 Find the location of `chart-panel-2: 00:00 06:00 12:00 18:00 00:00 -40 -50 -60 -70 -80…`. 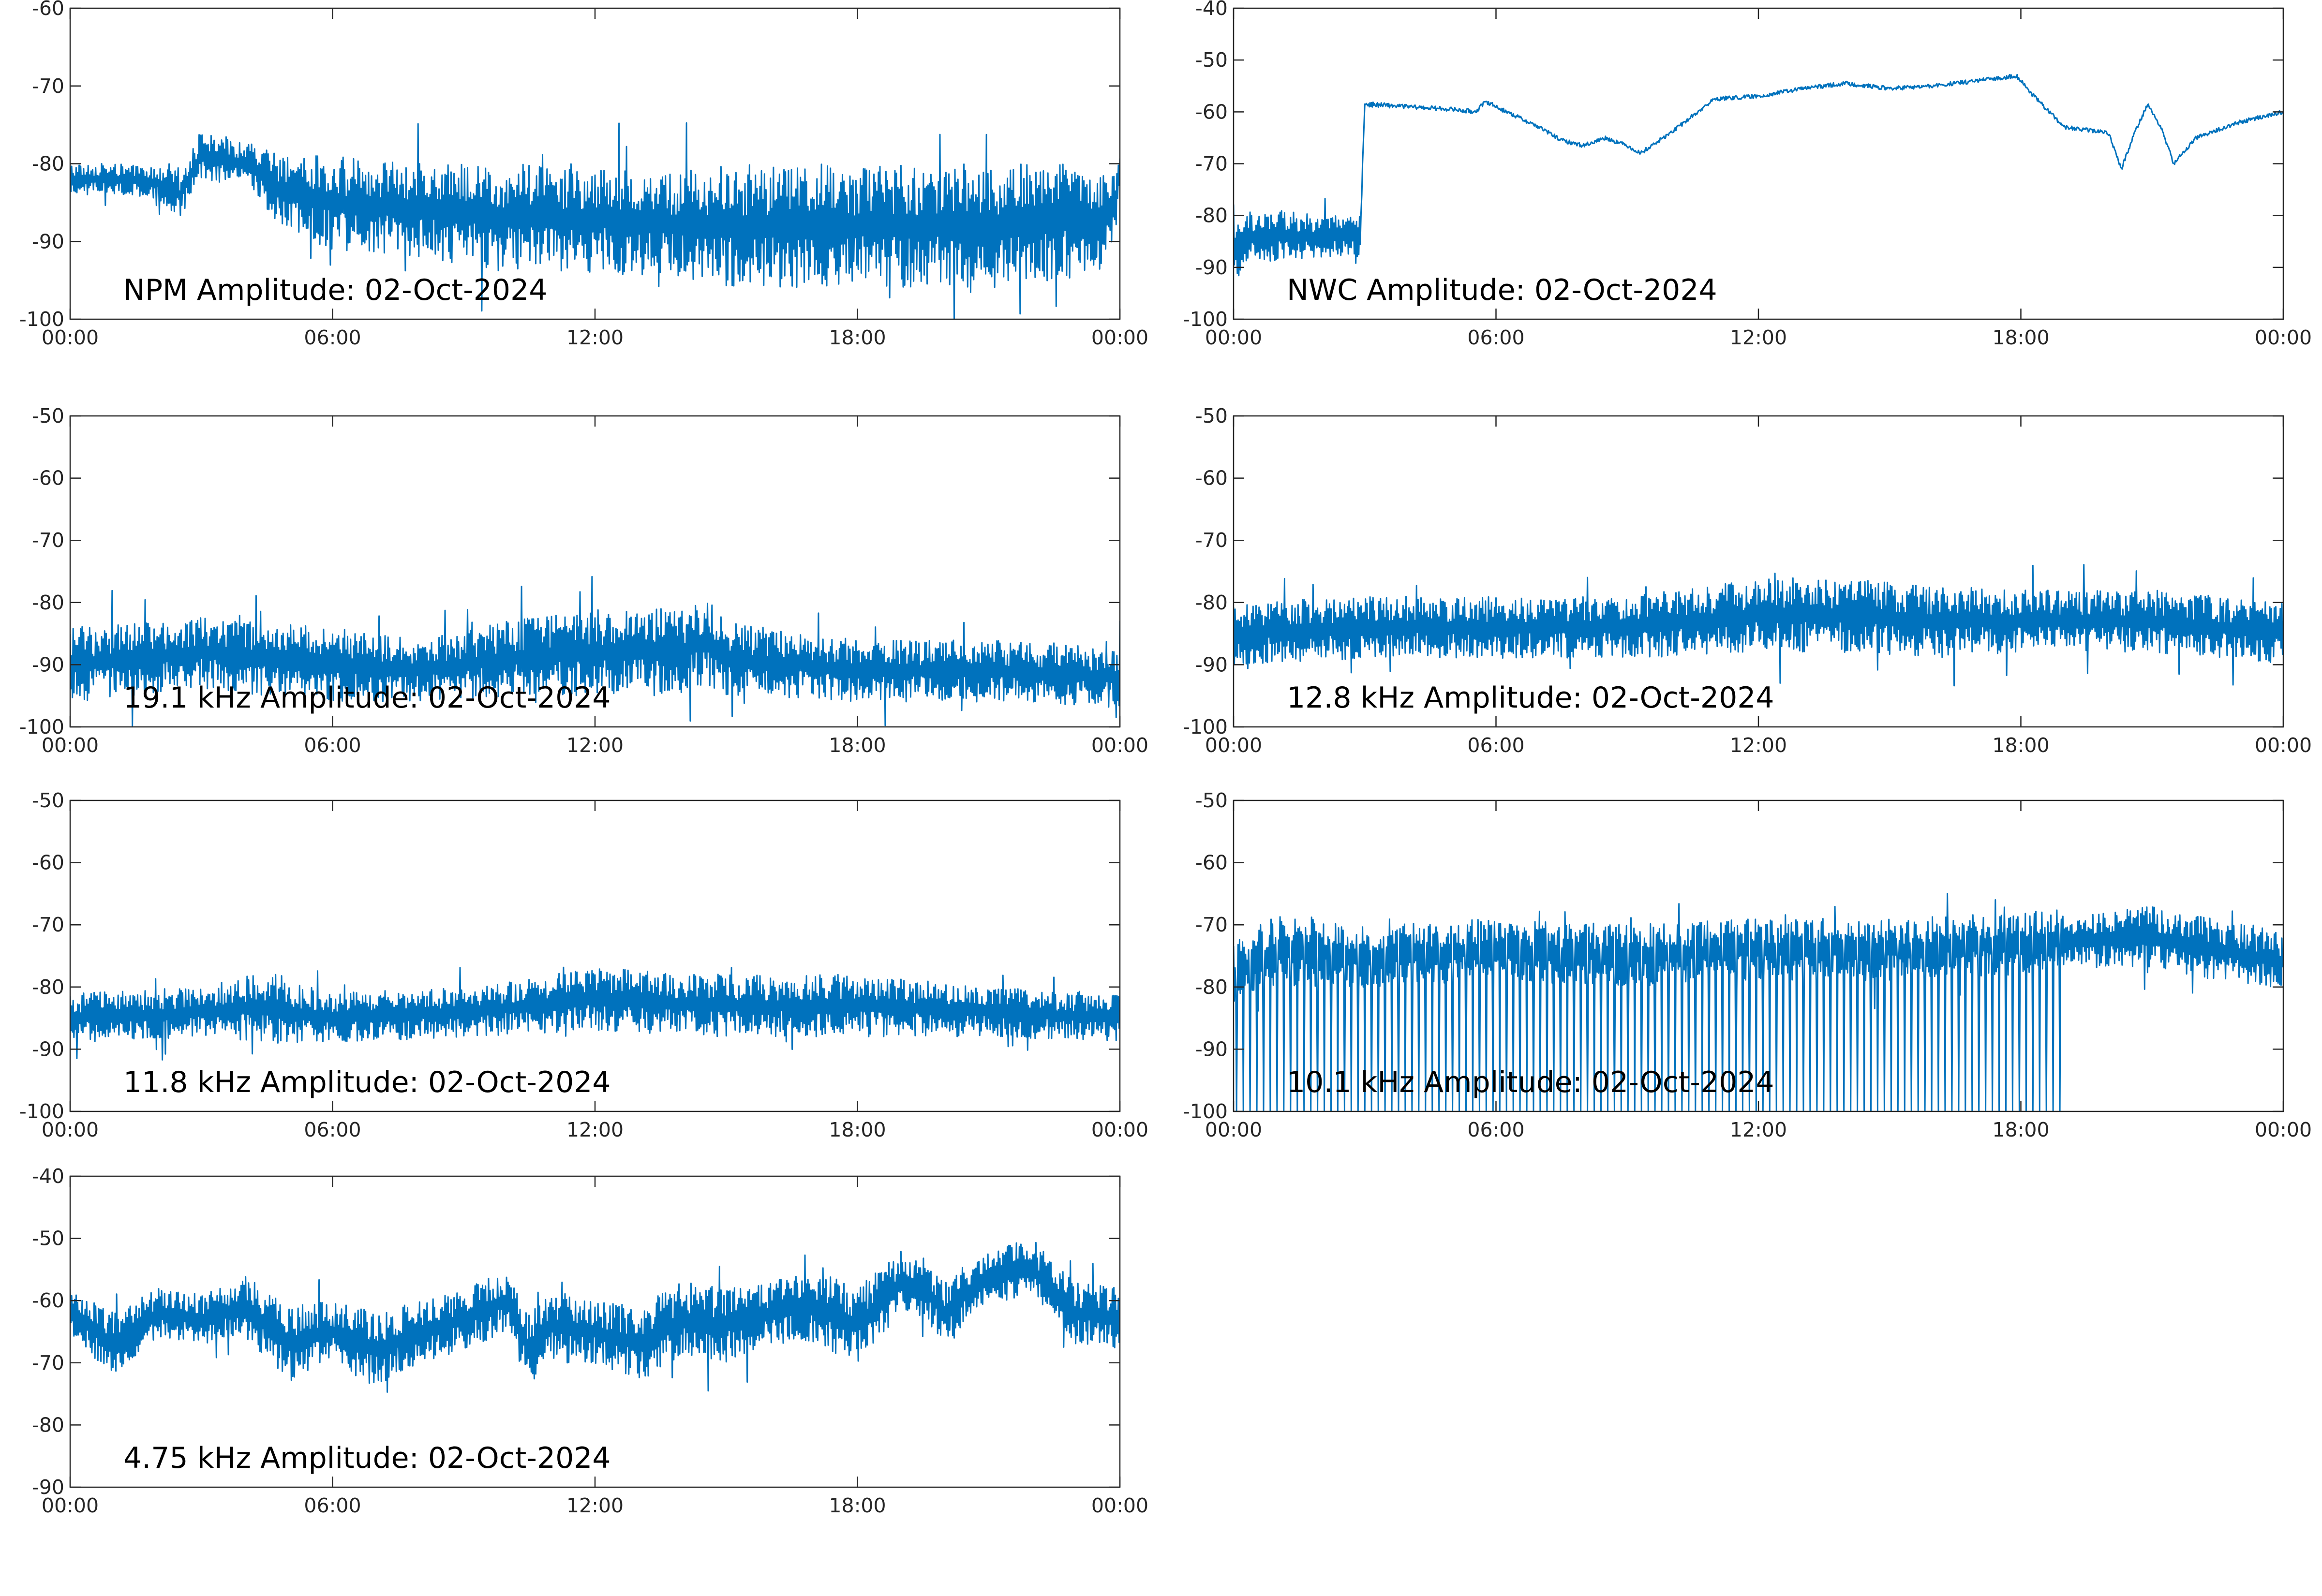

chart-panel-2: 00:00 06:00 12:00 18:00 00:00 -40 -50 -60 -70 -80… is located at coordinates (1747, 174).